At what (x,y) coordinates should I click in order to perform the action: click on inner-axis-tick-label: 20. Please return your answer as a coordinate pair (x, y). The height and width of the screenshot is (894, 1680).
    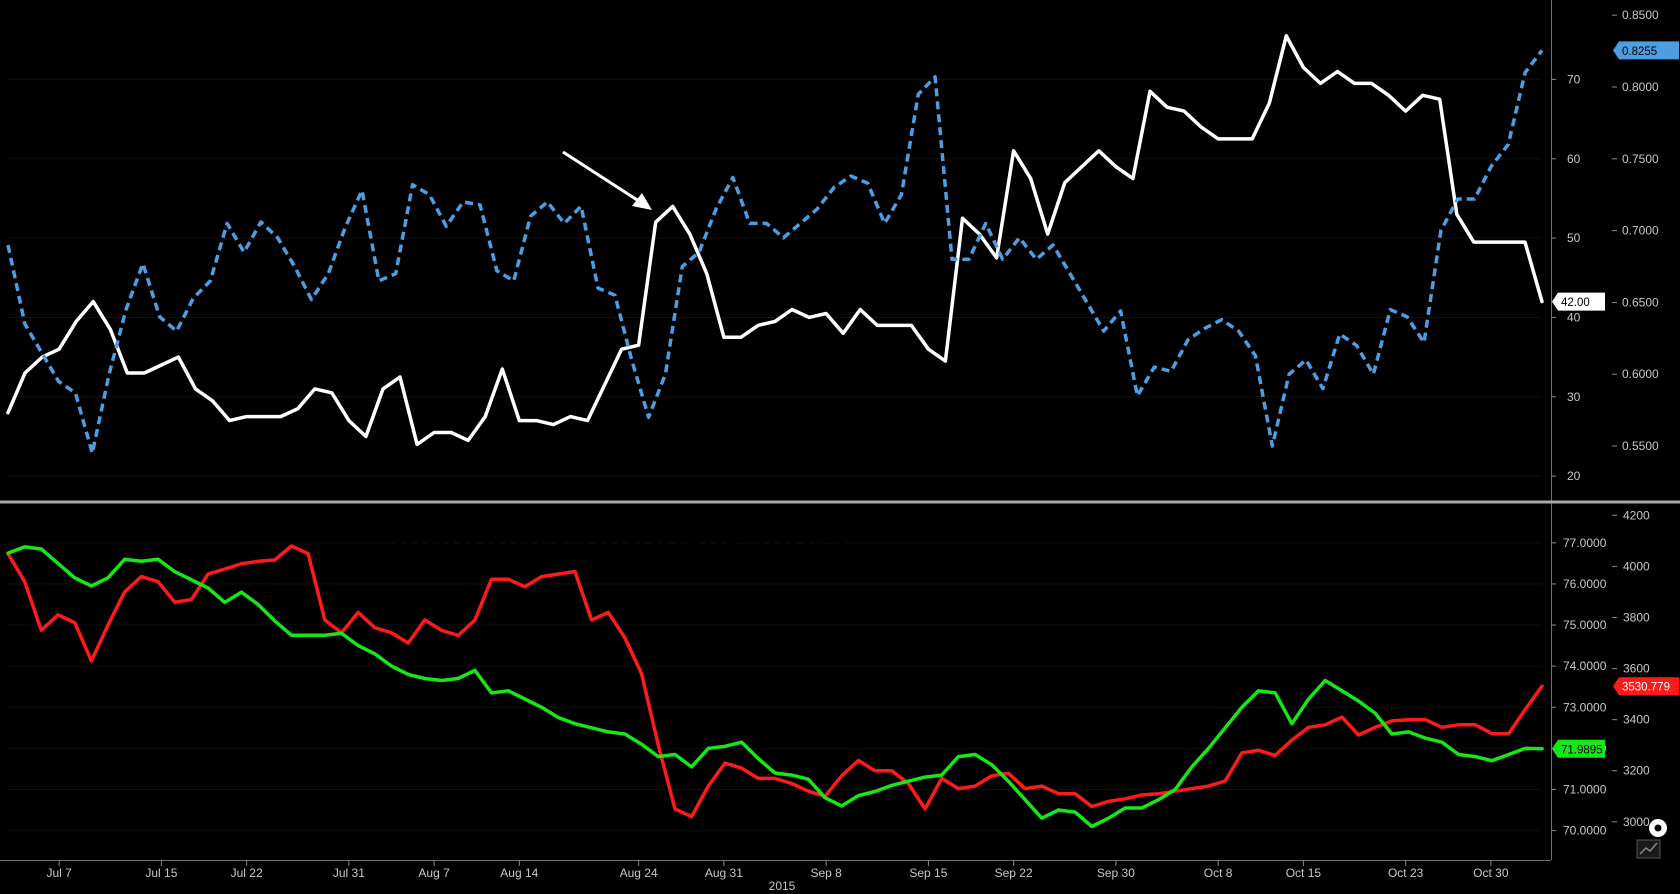
    Looking at the image, I should click on (1574, 476).